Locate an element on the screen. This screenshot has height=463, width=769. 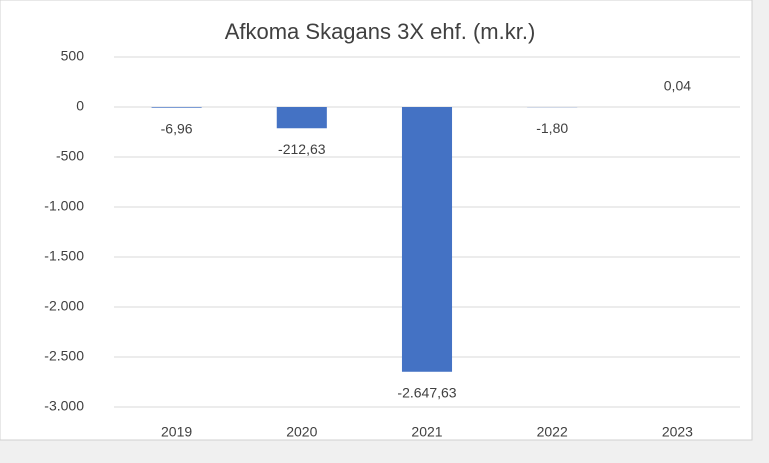
y-tick-label: -500 is located at coordinates (70, 156).